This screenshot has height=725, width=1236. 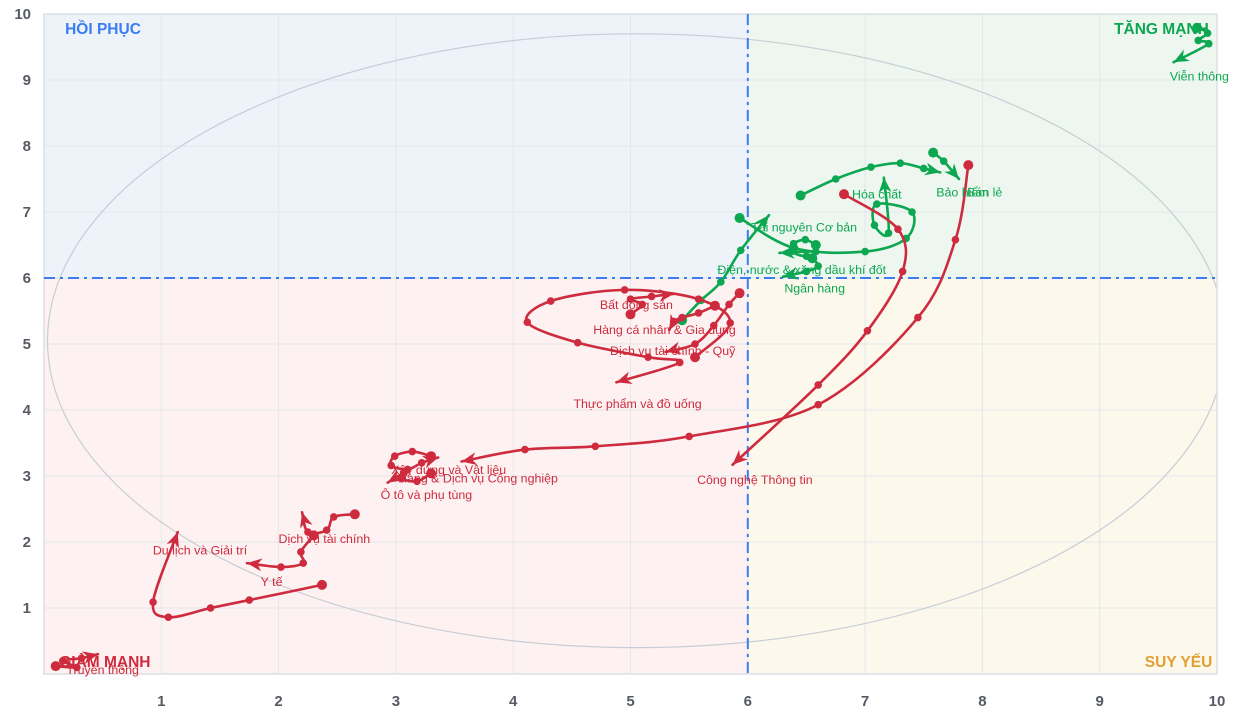 What do you see at coordinates (478, 478) in the screenshot?
I see `sector-label-hang-dich-vu-cong-nghiep: Hàng & Dịch vụ Công nghiệp` at bounding box center [478, 478].